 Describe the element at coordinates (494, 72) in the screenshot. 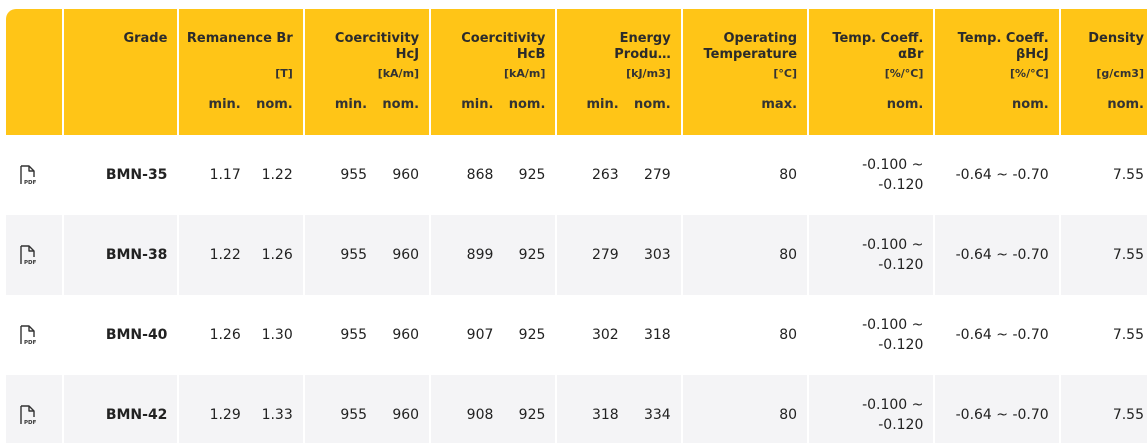

I see `header-hcb: Coercitivity HcB [kA/m] min. nom.` at that location.